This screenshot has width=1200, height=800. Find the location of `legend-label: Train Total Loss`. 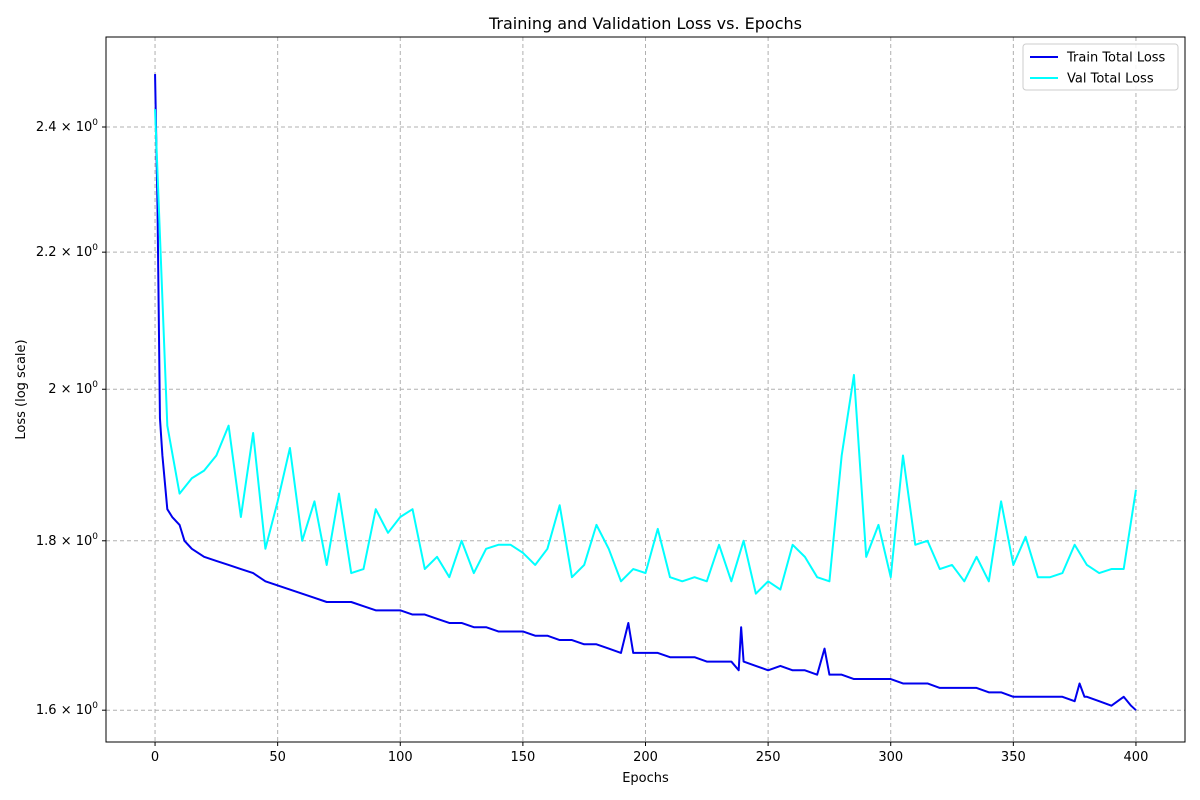

legend-label: Train Total Loss is located at coordinates (1116, 58).